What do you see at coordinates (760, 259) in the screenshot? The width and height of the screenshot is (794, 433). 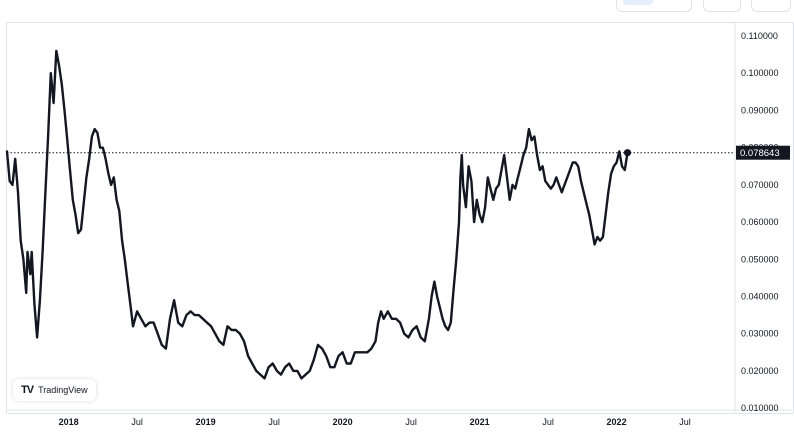 I see `y-tick-label: 0.050000` at bounding box center [760, 259].